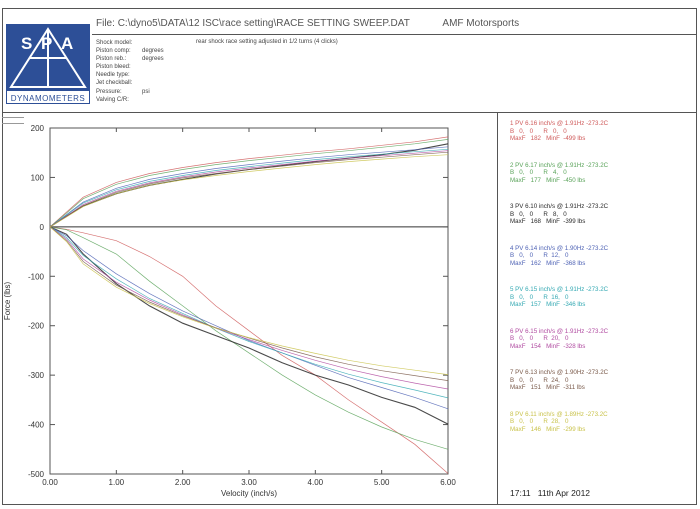  Describe the element at coordinates (548, 305) in the screenshot. I see `legend-entry-text: MaxF 157 MinF -346 lbs` at that location.